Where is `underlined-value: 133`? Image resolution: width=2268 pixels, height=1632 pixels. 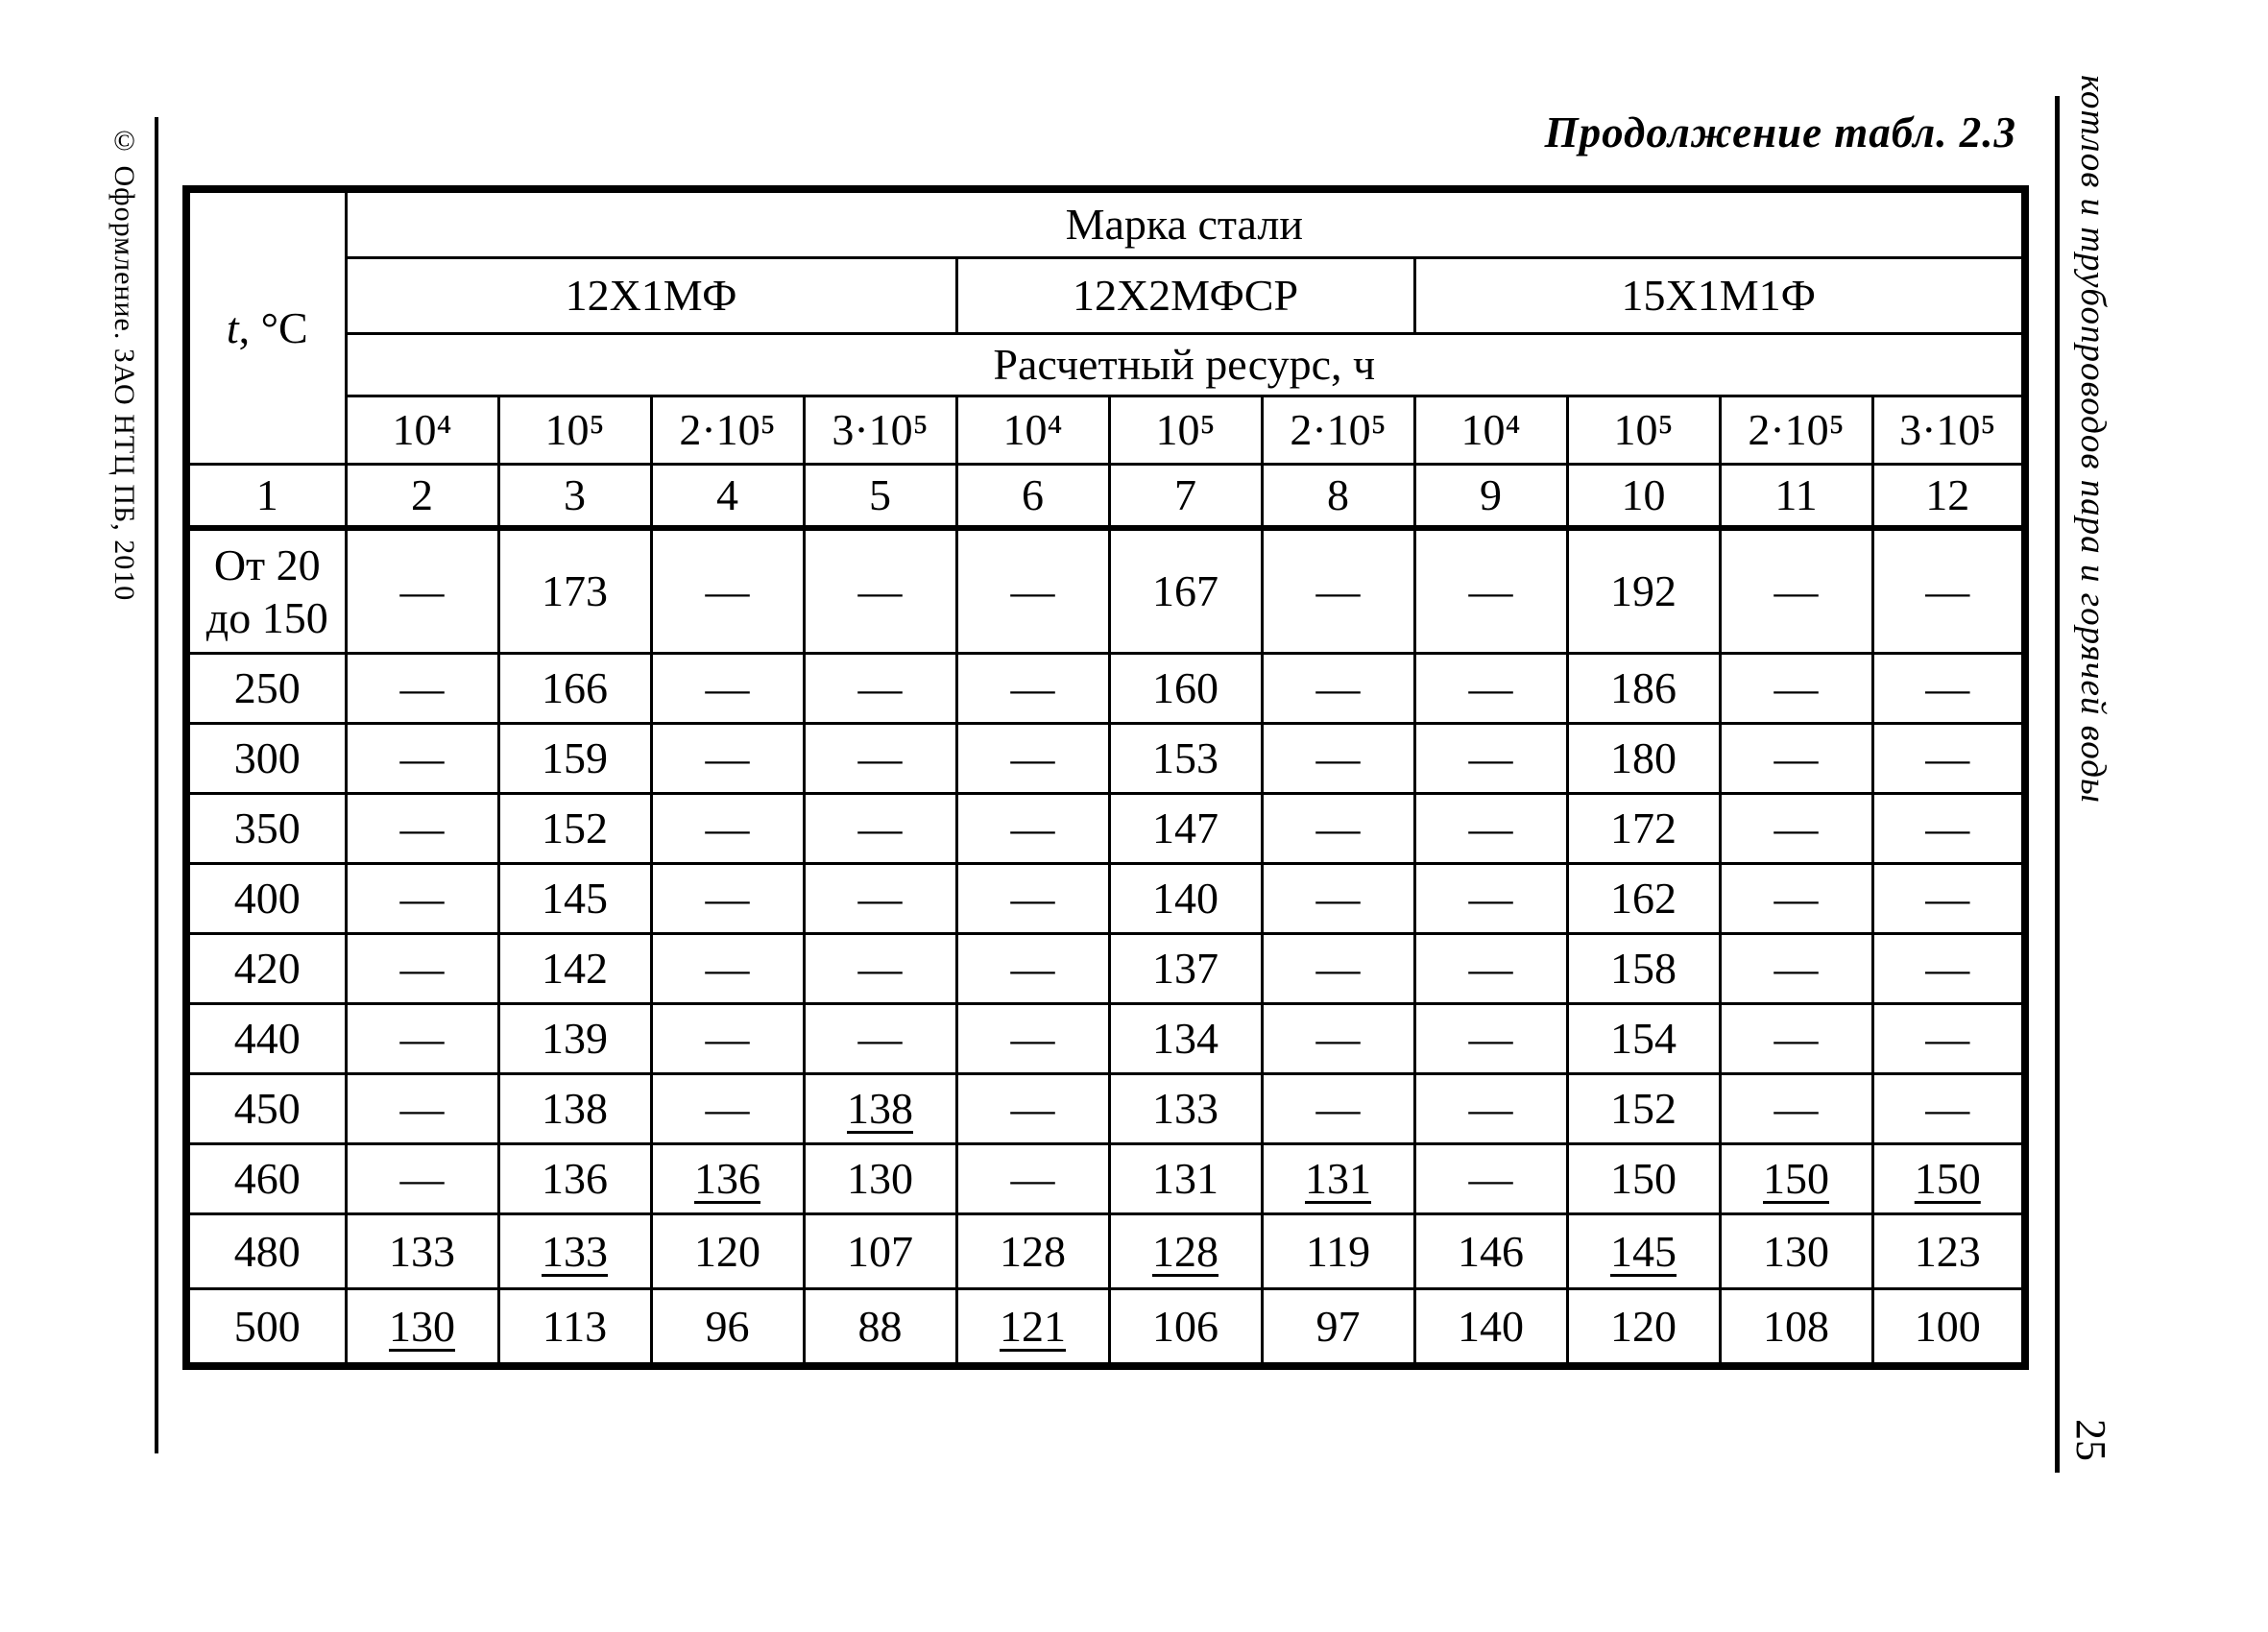 underlined-value: 133 is located at coordinates (575, 1251).